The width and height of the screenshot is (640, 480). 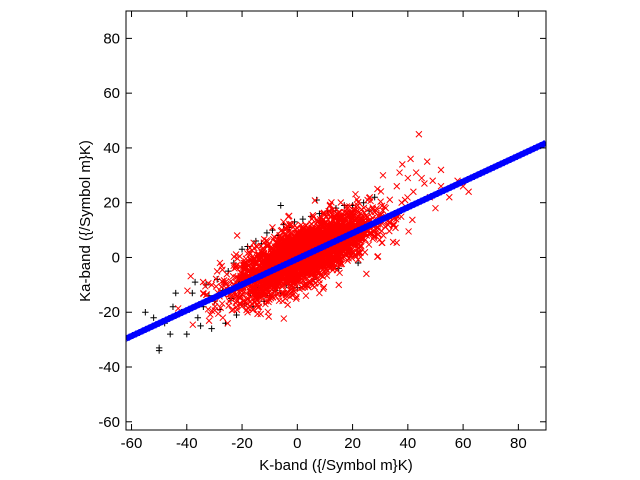 What do you see at coordinates (407, 443) in the screenshot?
I see `x-tick-label: 40` at bounding box center [407, 443].